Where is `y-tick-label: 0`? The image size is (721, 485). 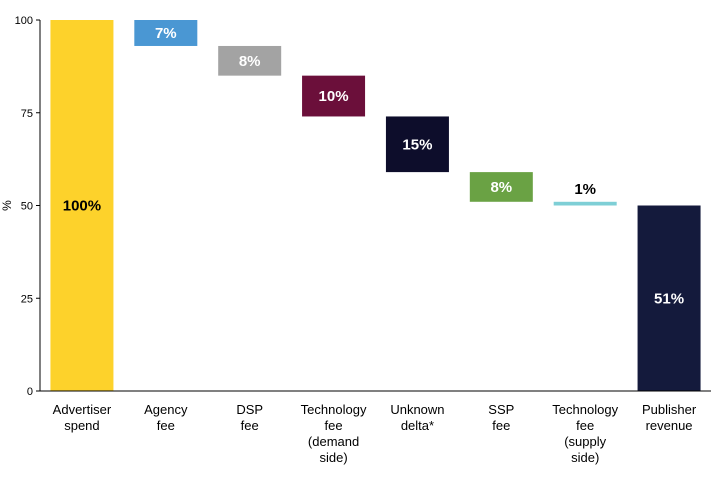 y-tick-label: 0 is located at coordinates (30, 392).